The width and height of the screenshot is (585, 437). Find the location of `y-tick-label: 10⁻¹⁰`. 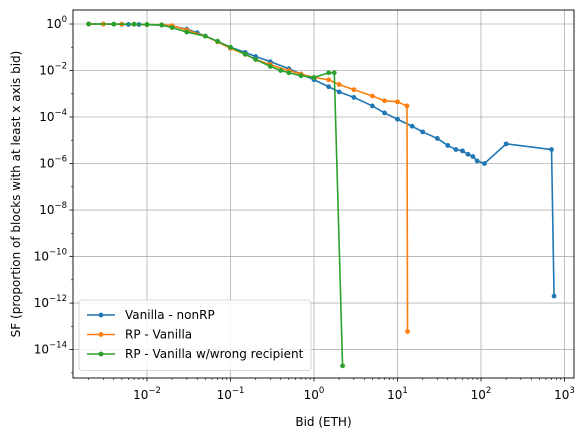

y-tick-label: 10⁻¹⁰ is located at coordinates (50, 256).